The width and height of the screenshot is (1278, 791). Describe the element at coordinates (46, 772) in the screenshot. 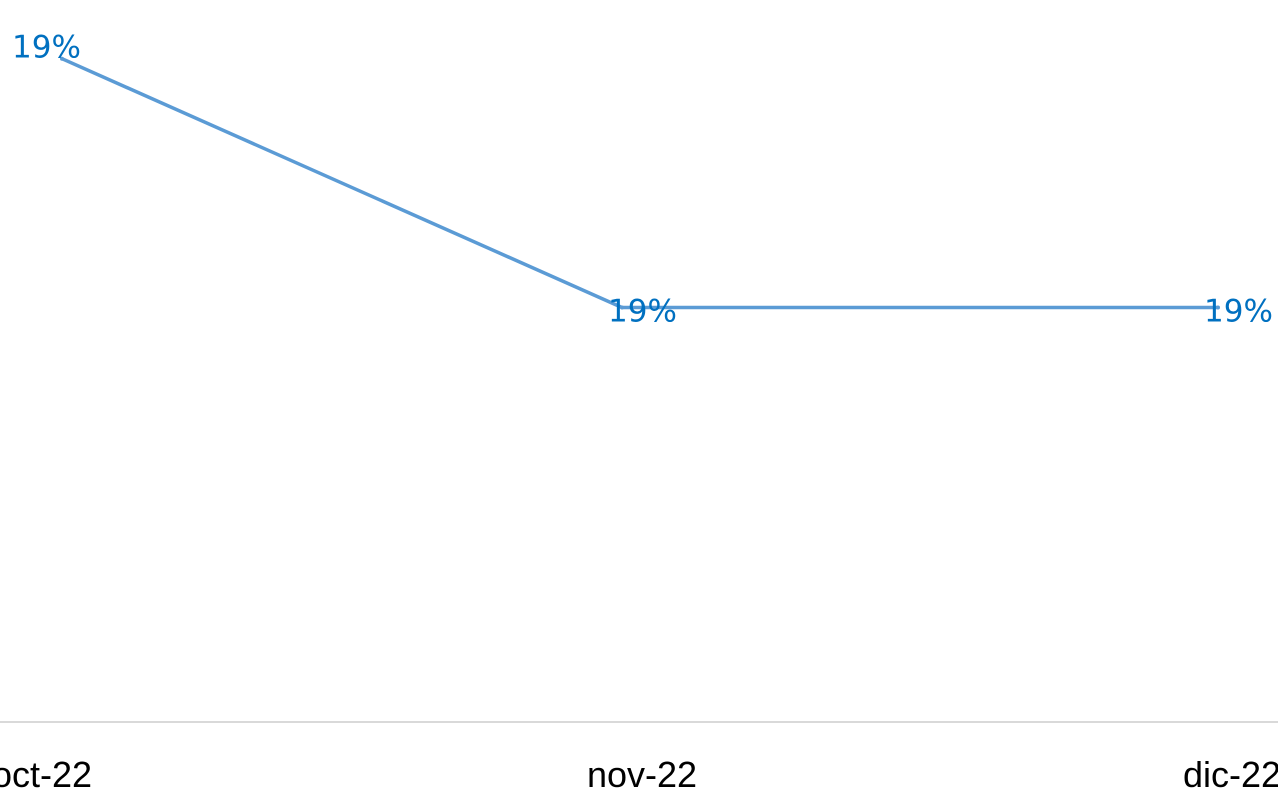

I see `x-tick-label-oct-22: oct-22` at that location.